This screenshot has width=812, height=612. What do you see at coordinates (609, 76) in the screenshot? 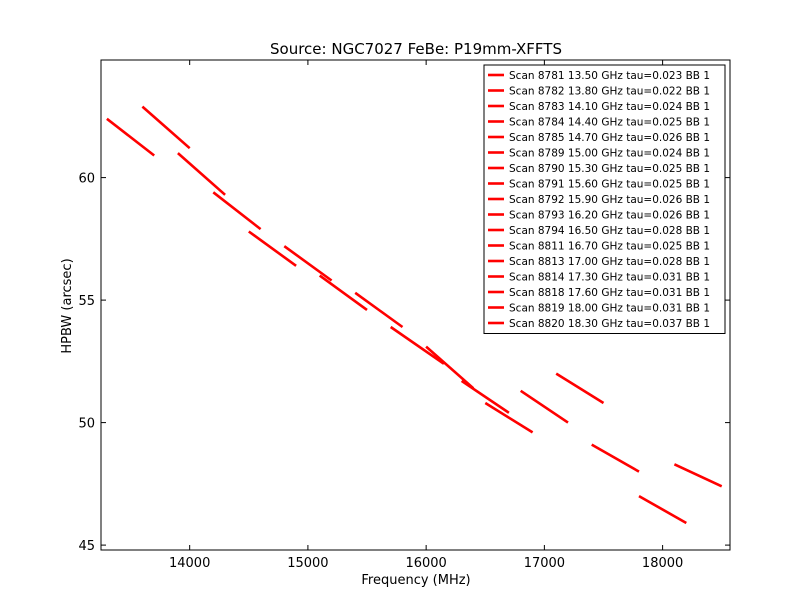
I see `legend-entry-0: Scan 8781 13.50 GHz tau=0.023 BB 1` at bounding box center [609, 76].